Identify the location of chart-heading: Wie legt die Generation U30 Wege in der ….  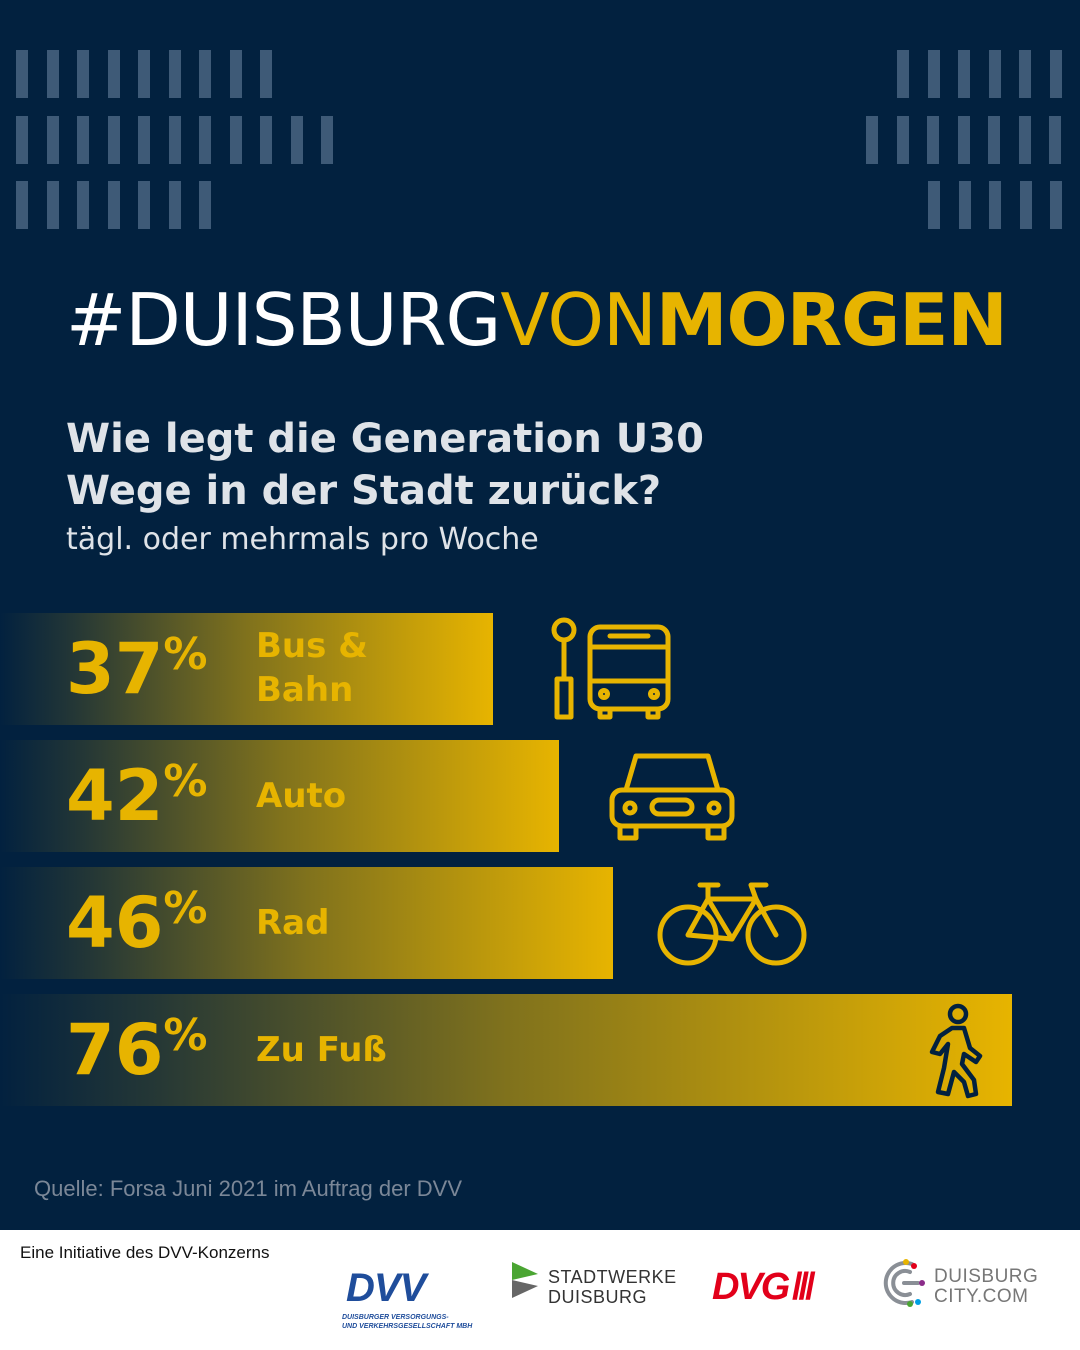
(516, 465).